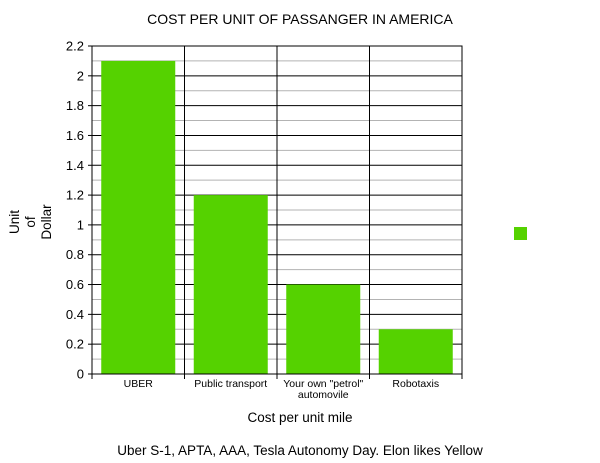  I want to click on y-tick-label: 0.4, so click(75, 314).